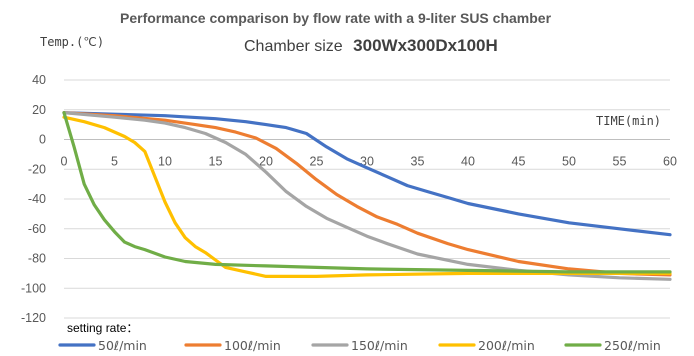  Describe the element at coordinates (33, 288) in the screenshot. I see `y-tick-label: -100` at that location.